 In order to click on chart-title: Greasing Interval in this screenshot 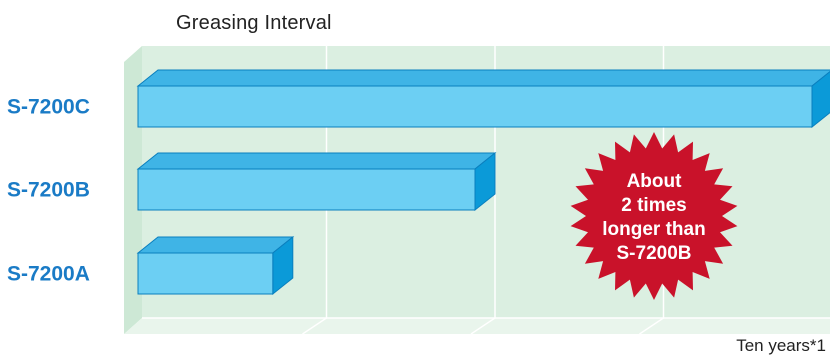, I will do `click(254, 23)`.